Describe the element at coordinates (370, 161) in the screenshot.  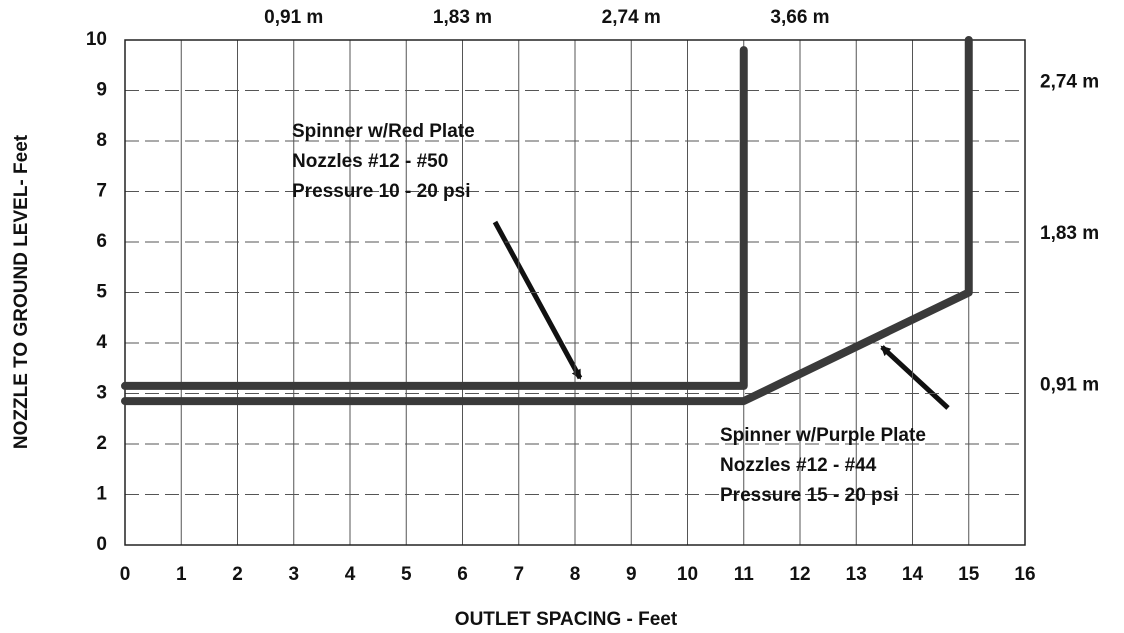
I see `annotation: Nozzles #12 - #50` at that location.